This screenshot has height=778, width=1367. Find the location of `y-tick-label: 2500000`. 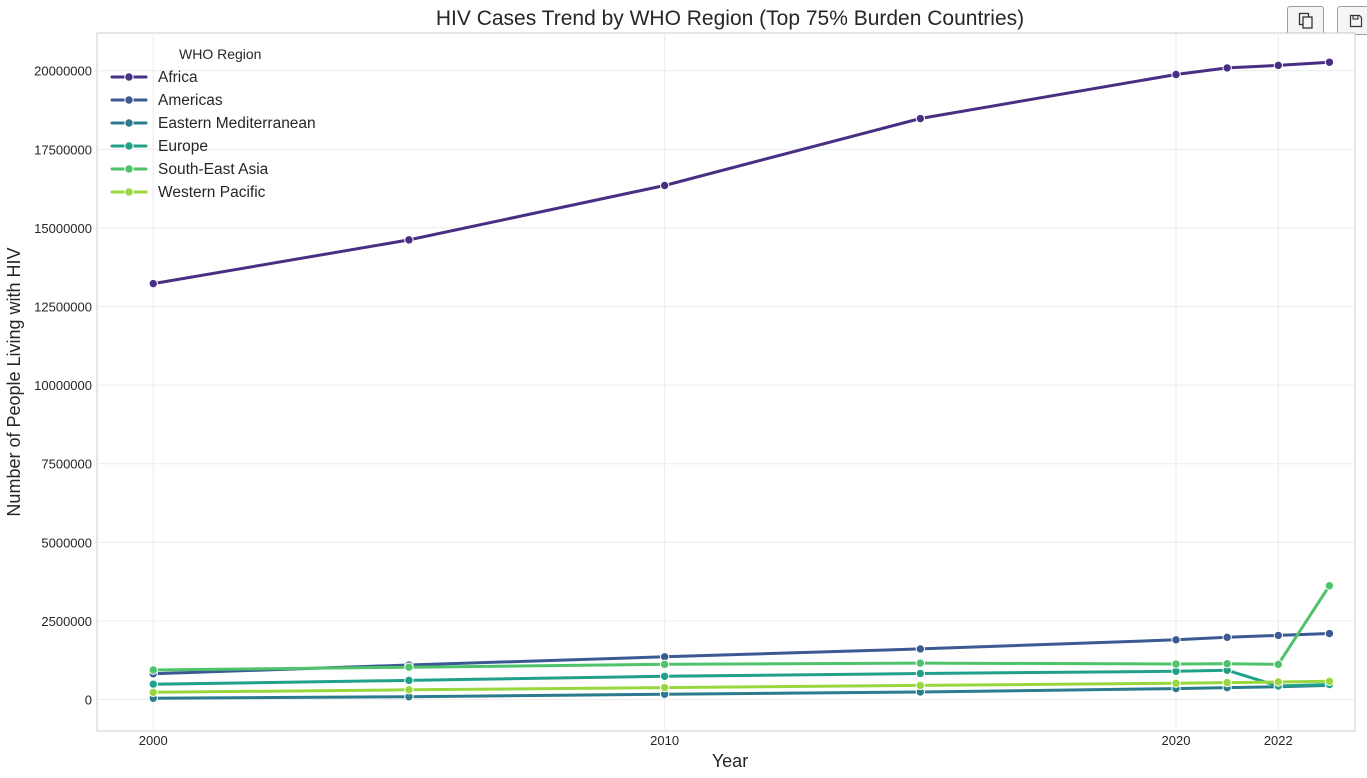

y-tick-label: 2500000 is located at coordinates (66, 621).